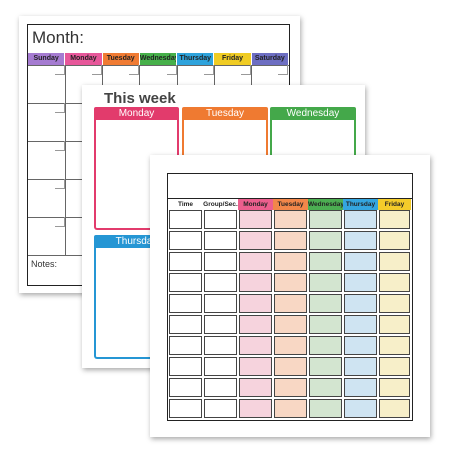  I want to click on month-day-header-sunday: Sunday, so click(47, 59).